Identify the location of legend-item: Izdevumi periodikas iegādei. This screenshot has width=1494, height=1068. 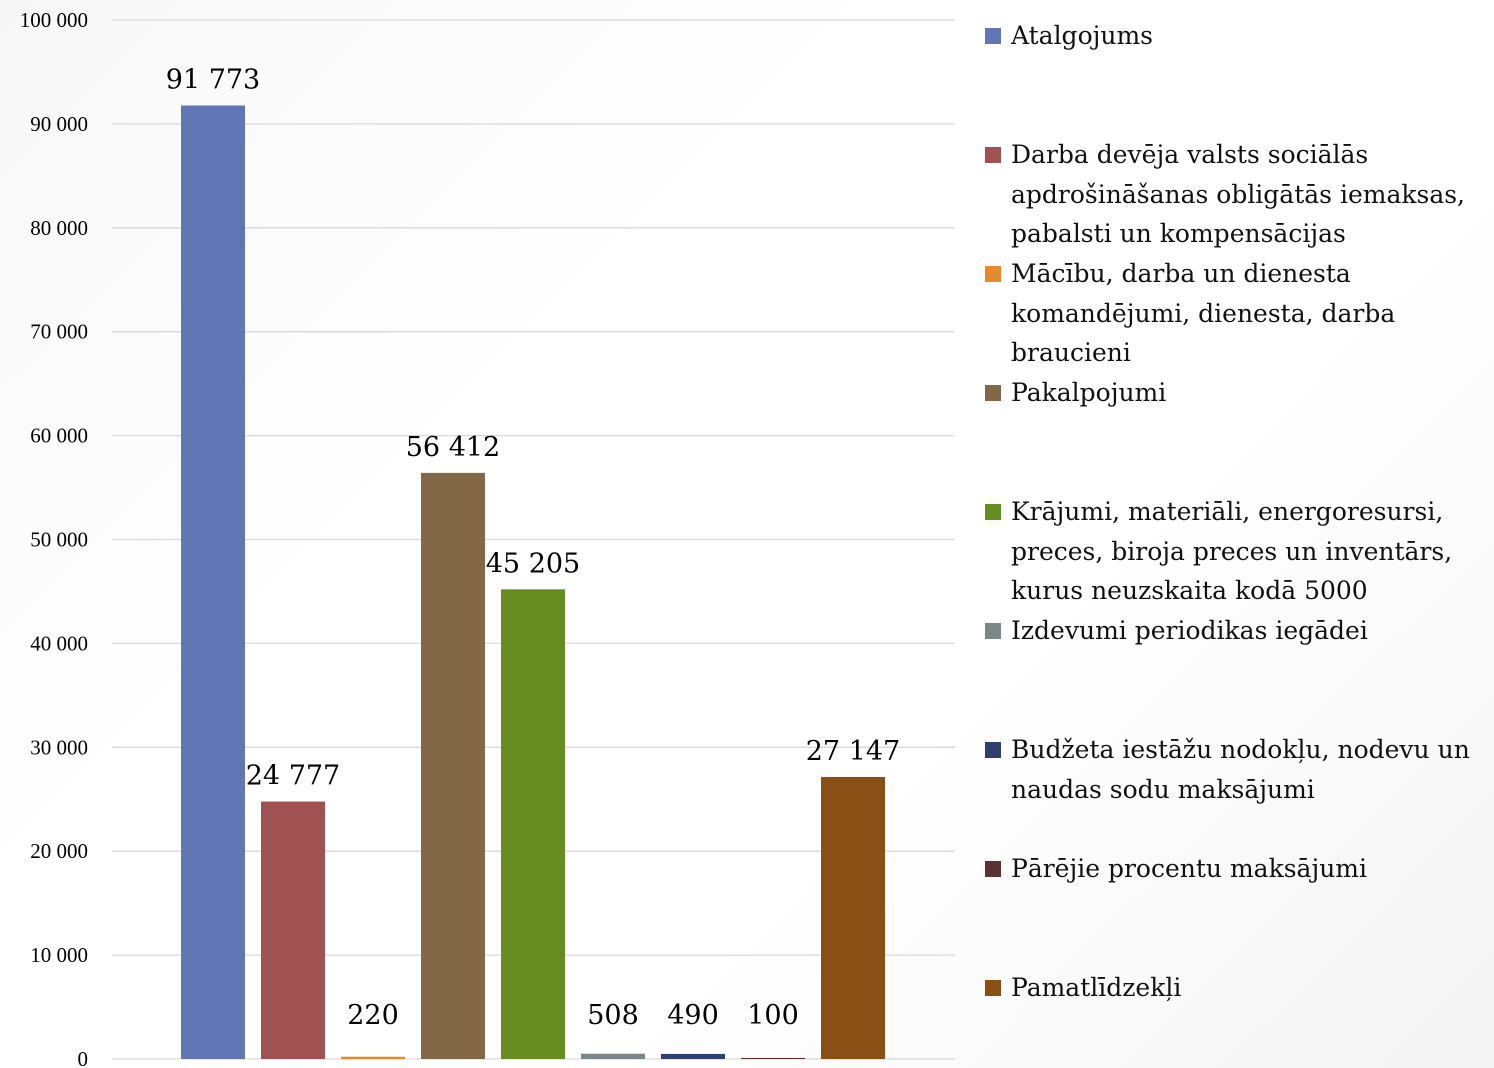
(1239, 631).